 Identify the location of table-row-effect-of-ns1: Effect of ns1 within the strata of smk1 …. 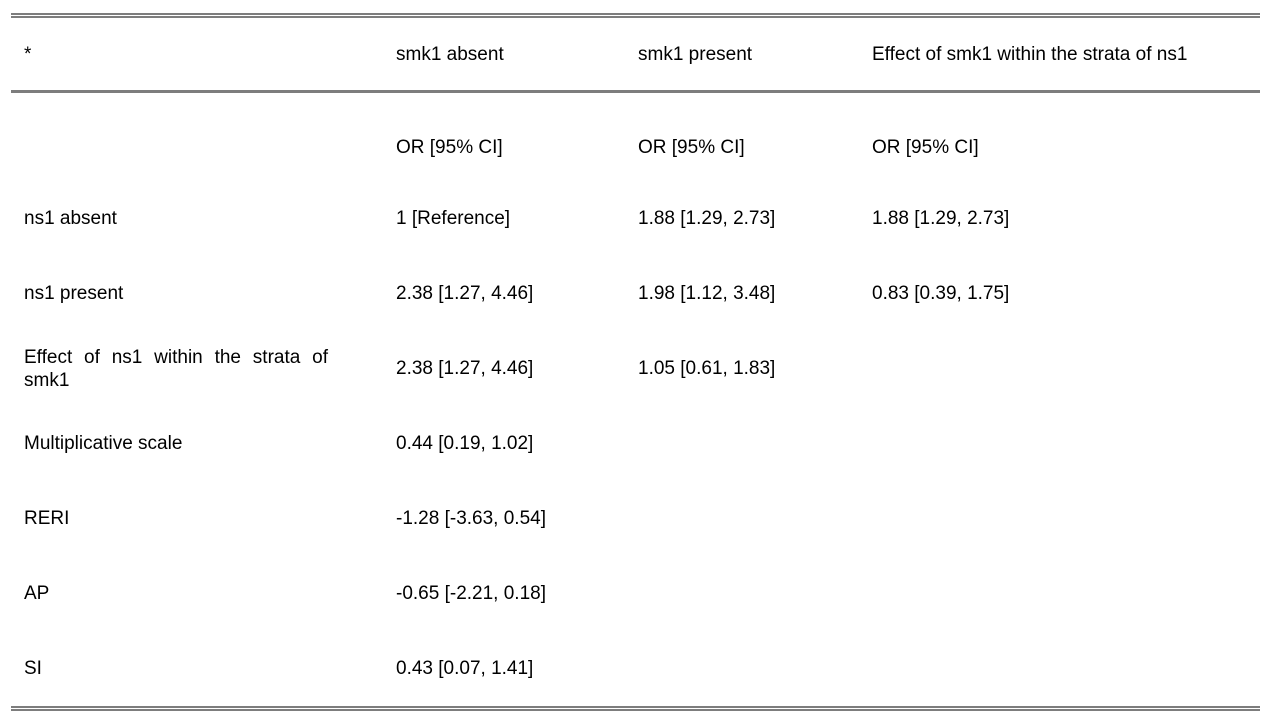
(635, 368).